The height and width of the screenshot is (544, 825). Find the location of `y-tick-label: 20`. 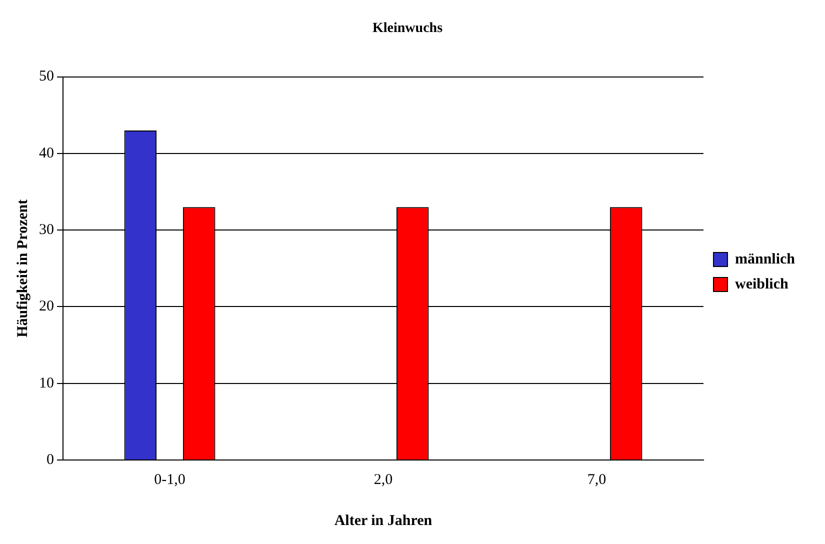

y-tick-label: 20 is located at coordinates (46, 306).